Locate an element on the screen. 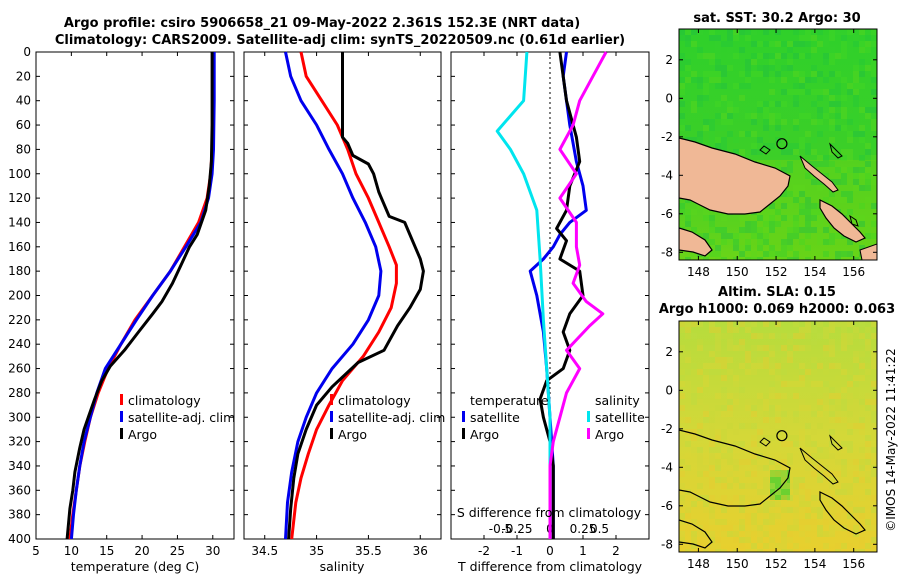  map-y-tick-label: -2 is located at coordinates (667, 429).